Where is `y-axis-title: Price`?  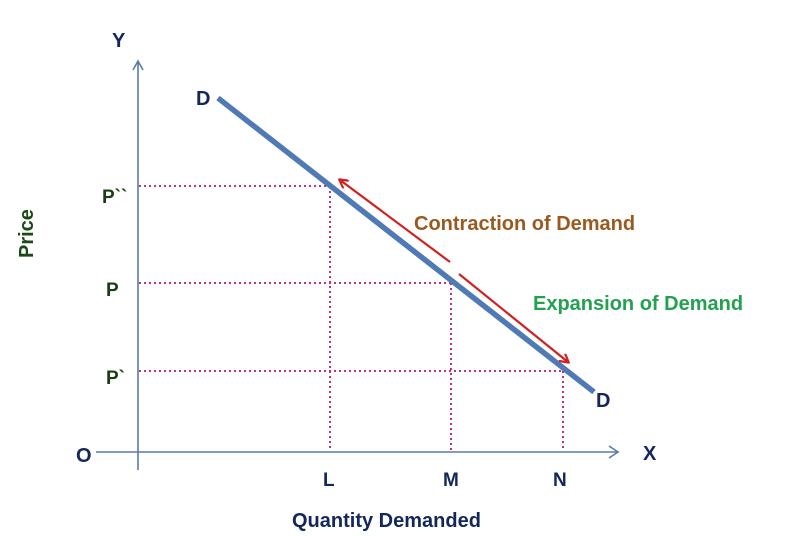
y-axis-title: Price is located at coordinates (27, 233).